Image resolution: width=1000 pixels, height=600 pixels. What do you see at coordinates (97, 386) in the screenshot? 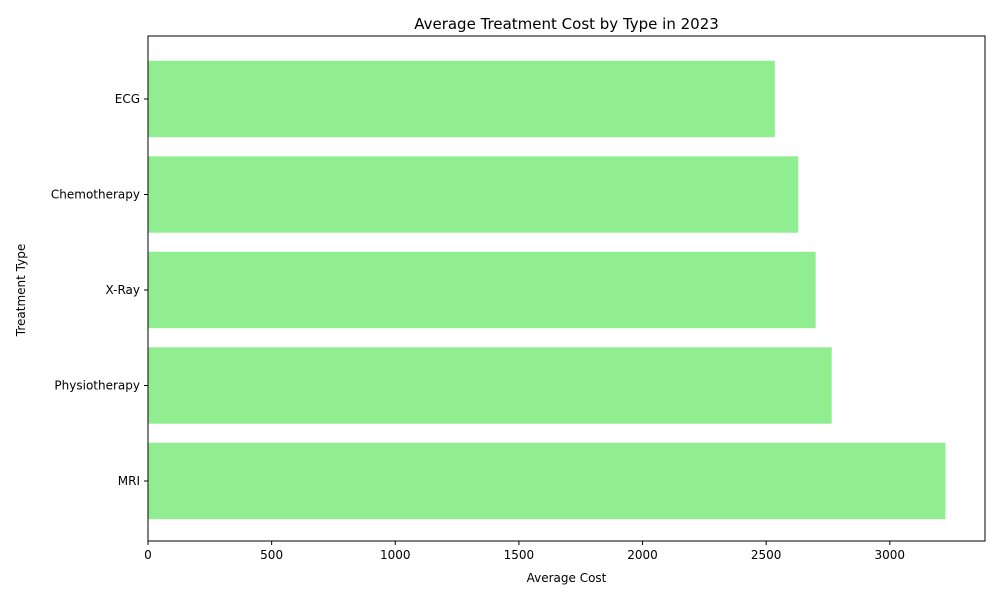
I see `y-tick-label-physiotherapy: Physiotherapy` at bounding box center [97, 386].